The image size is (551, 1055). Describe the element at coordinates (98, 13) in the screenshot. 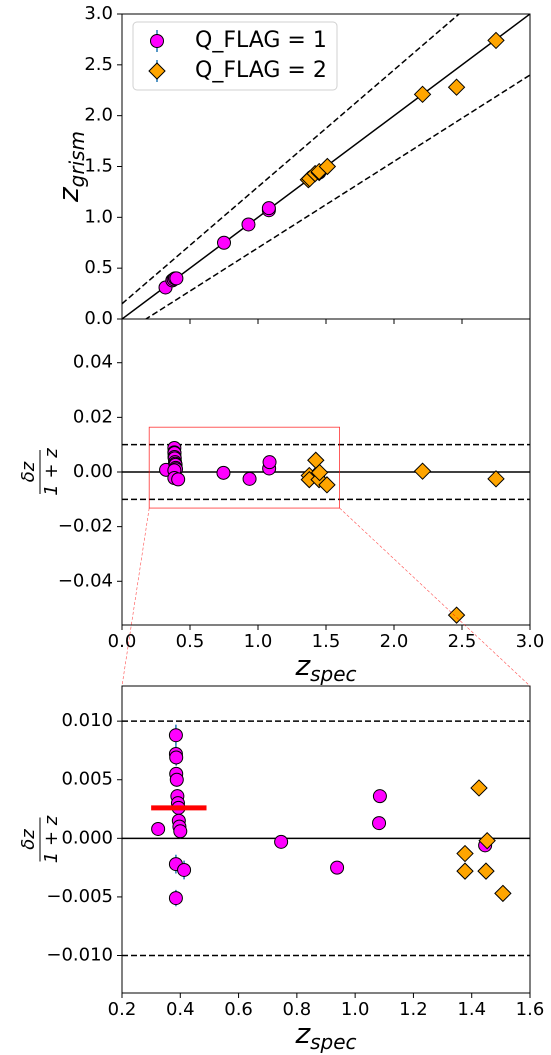

I see `y-tick-label: 3.0` at that location.